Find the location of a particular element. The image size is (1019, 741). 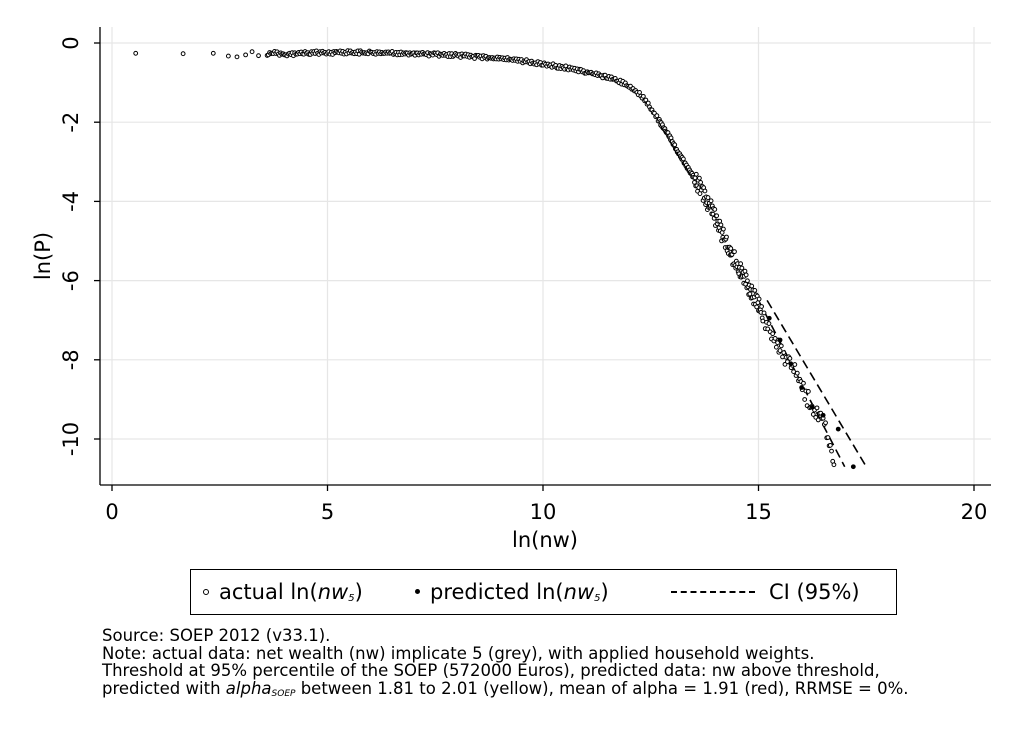

y-tick-label: -2 is located at coordinates (71, 122).